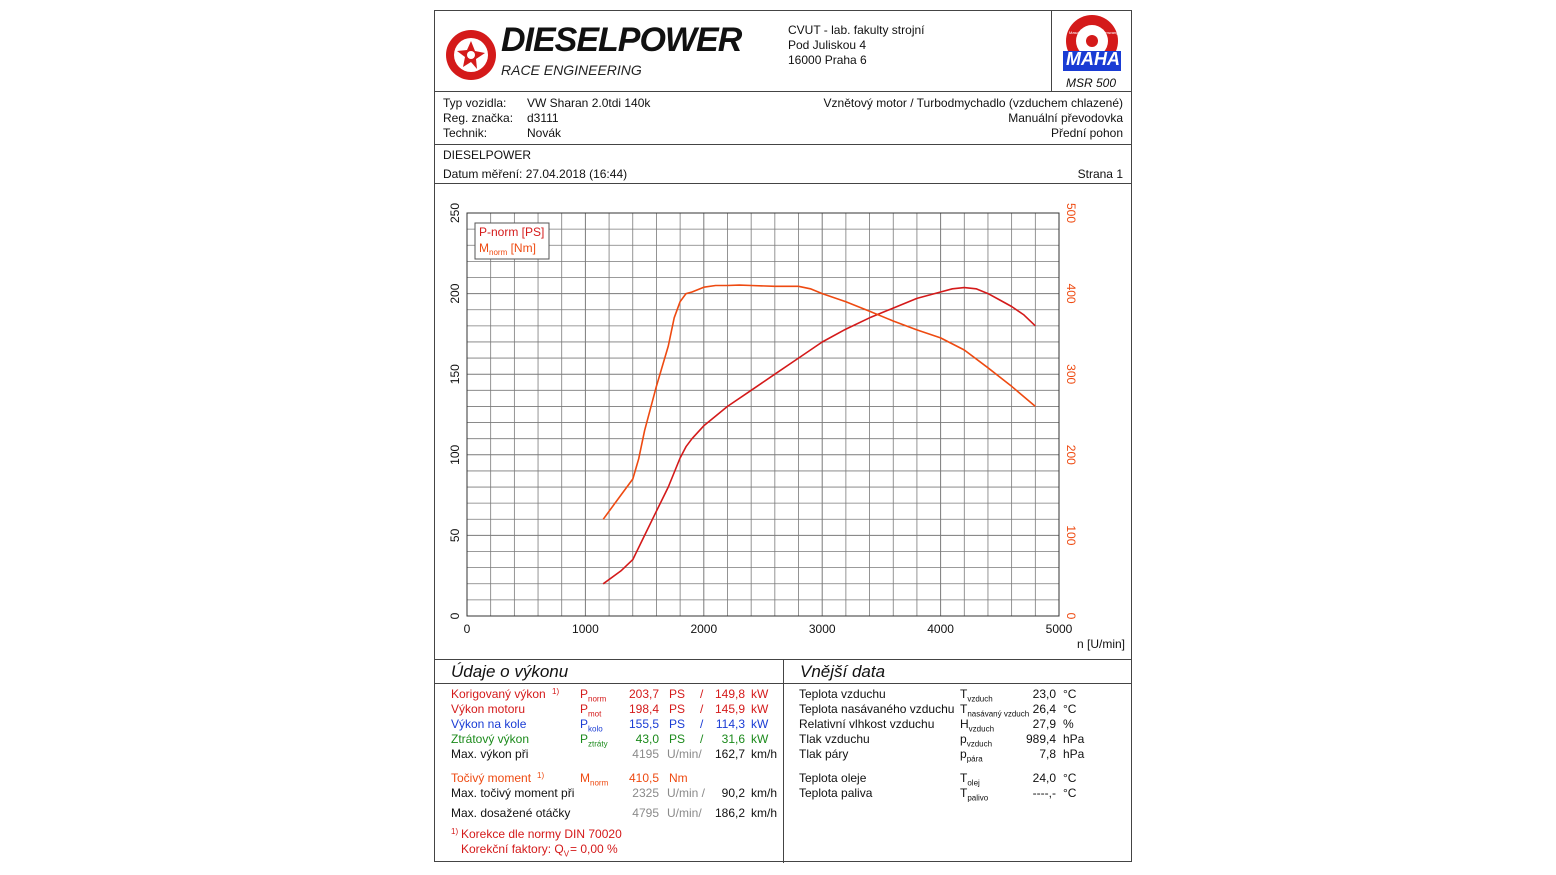  What do you see at coordinates (729, 709) in the screenshot?
I see `value-kw: 145,9` at bounding box center [729, 709].